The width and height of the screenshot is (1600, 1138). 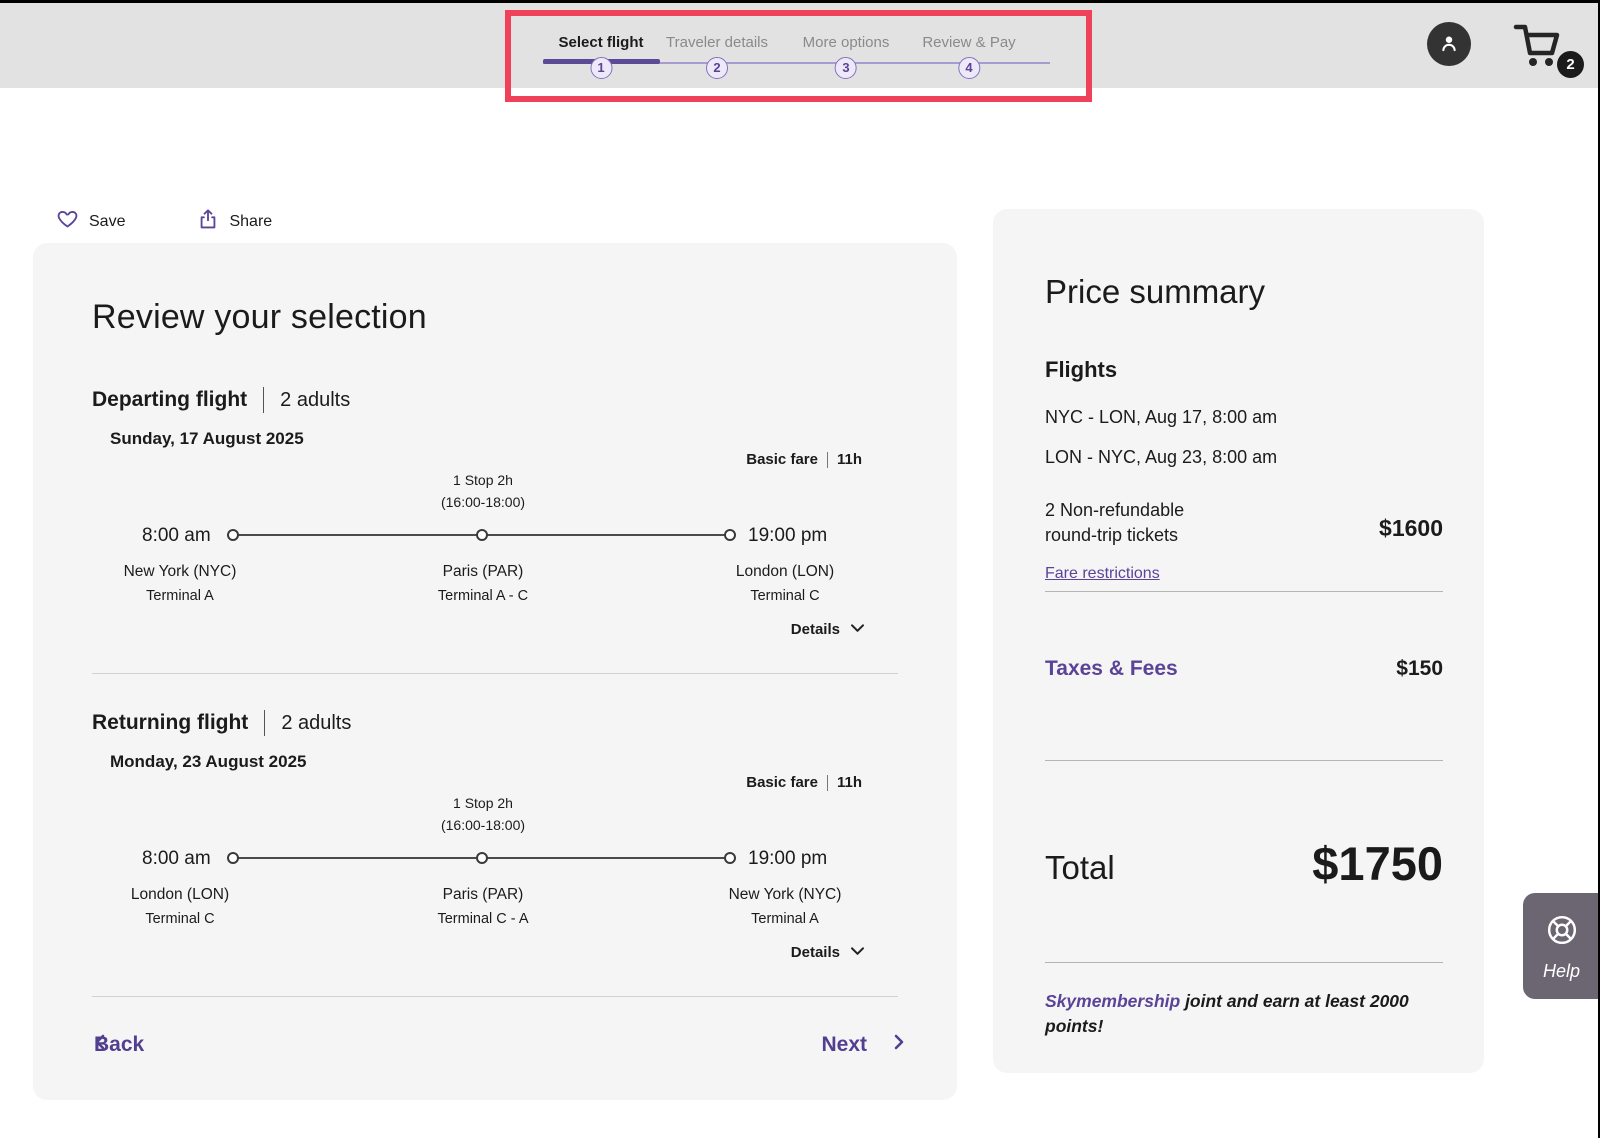 I want to click on fare-restrictions-link: Fare restrictions, so click(x=1102, y=573).